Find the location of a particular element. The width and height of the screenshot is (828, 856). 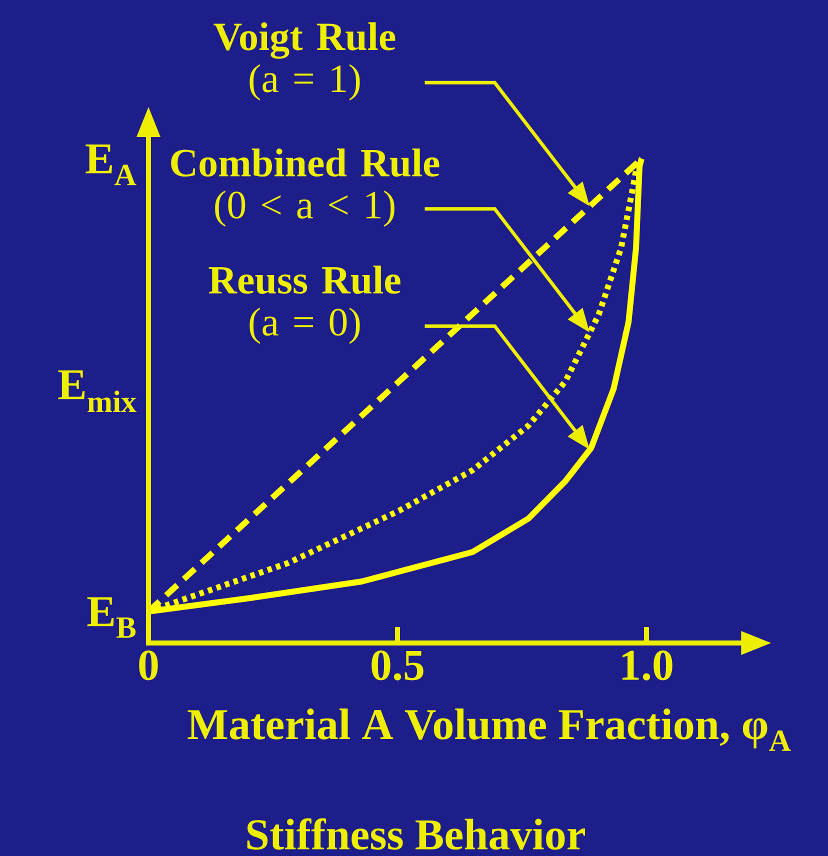

x-tick-label: 0 is located at coordinates (148, 665).